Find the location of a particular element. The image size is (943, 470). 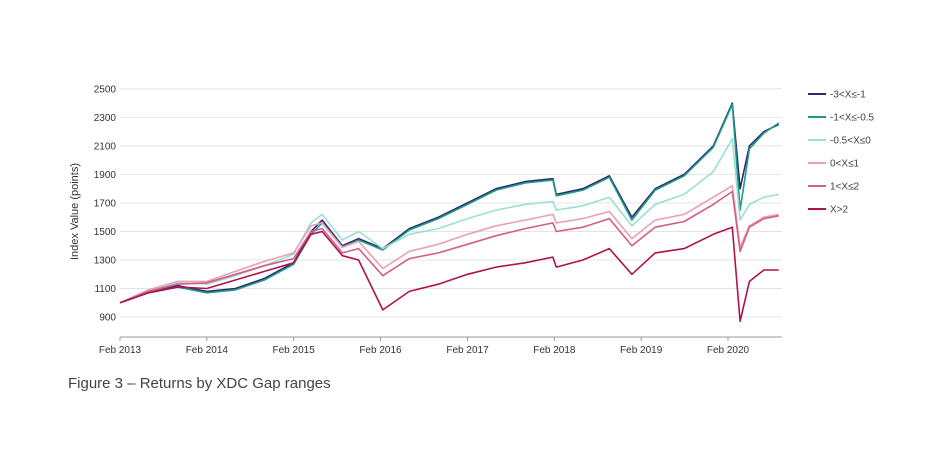

x-tick-label: Feb 2014 is located at coordinates (207, 350).